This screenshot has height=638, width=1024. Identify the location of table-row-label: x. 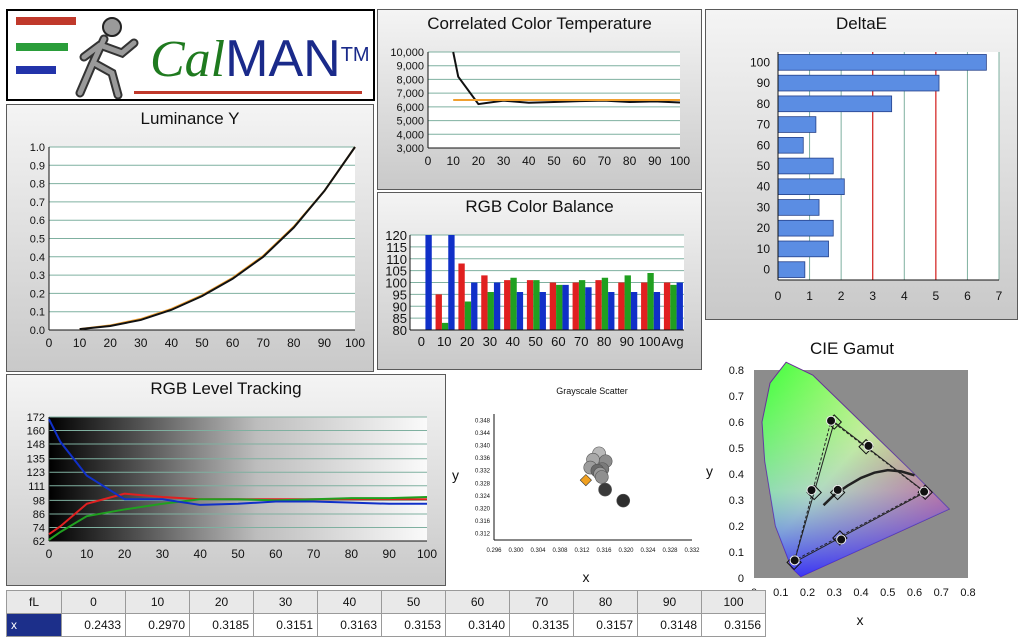
(34, 625).